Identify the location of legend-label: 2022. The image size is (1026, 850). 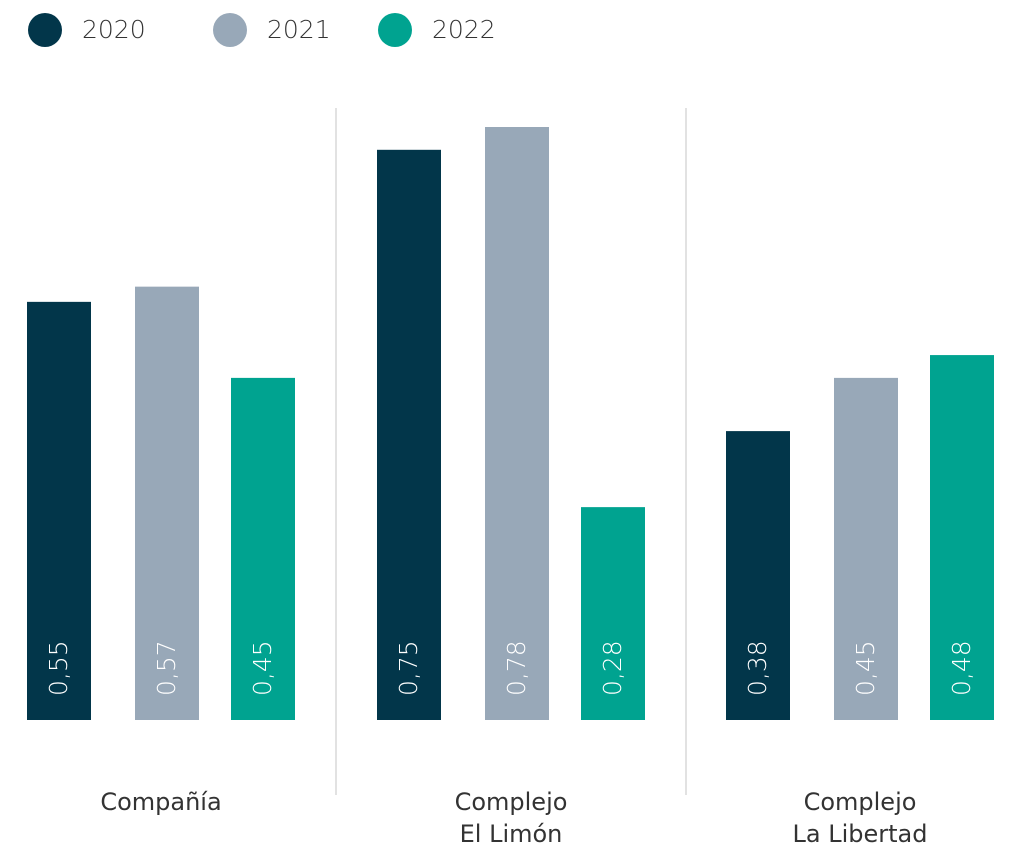
(464, 29).